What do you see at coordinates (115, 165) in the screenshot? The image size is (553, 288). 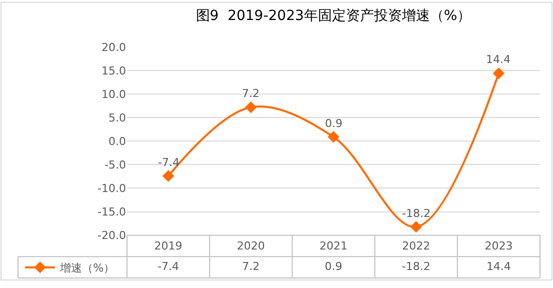 I see `y-tick-label: -5.0` at bounding box center [115, 165].